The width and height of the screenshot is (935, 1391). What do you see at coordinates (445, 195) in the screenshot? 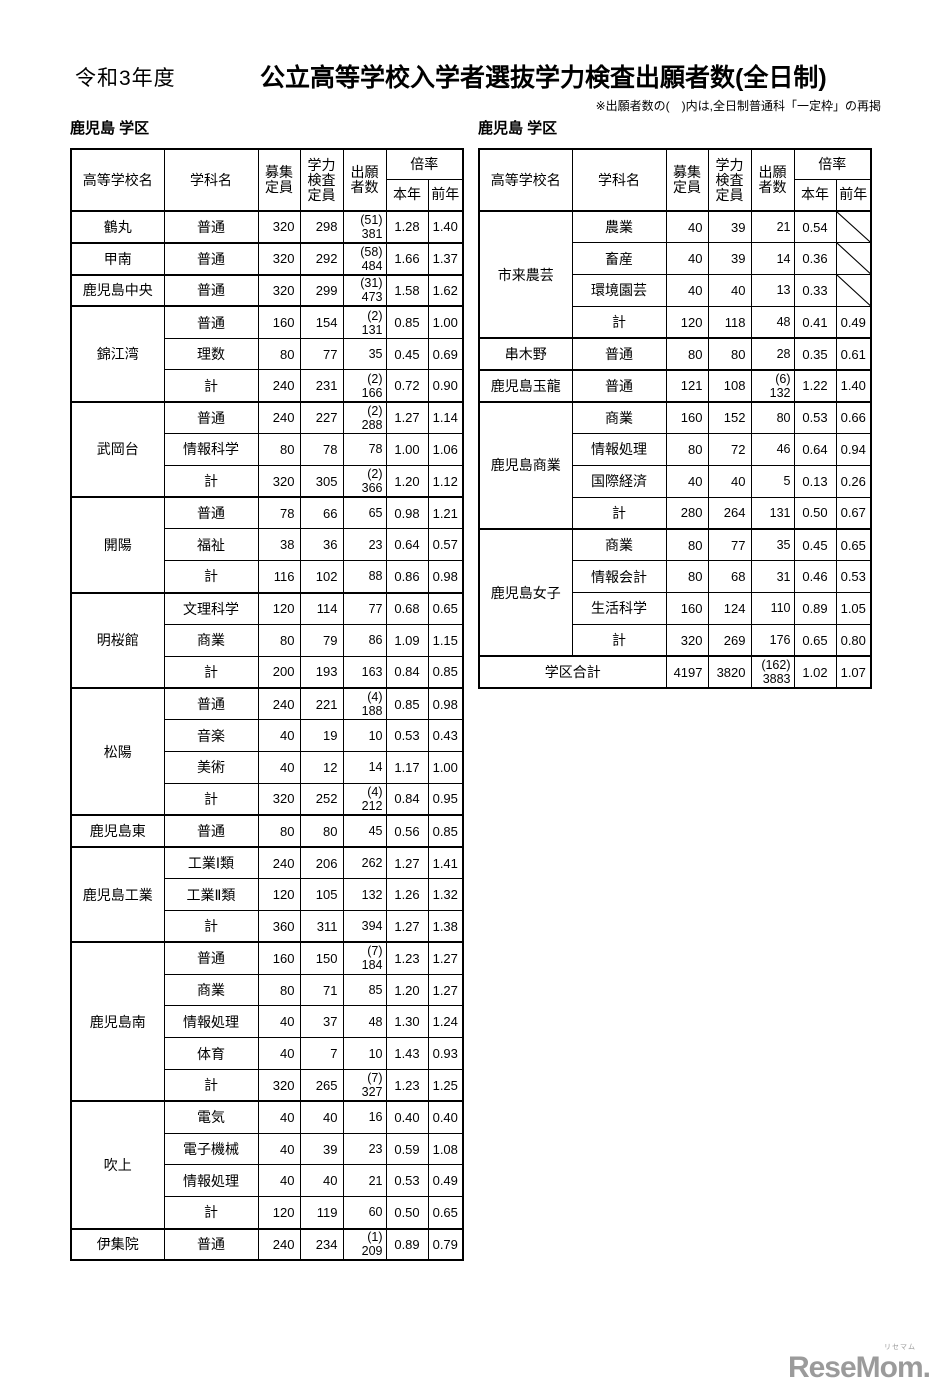
I see `ratio-previous-header: 前年` at bounding box center [445, 195].